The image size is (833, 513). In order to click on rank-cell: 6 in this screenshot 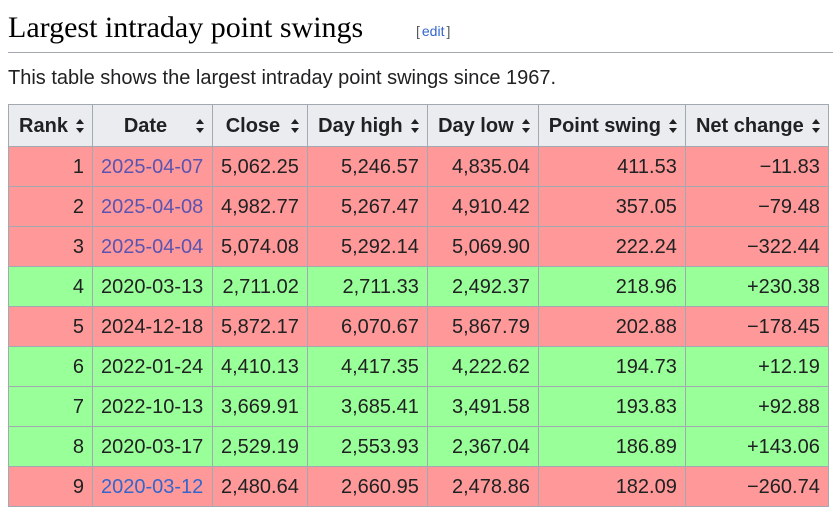, I will do `click(50, 366)`.